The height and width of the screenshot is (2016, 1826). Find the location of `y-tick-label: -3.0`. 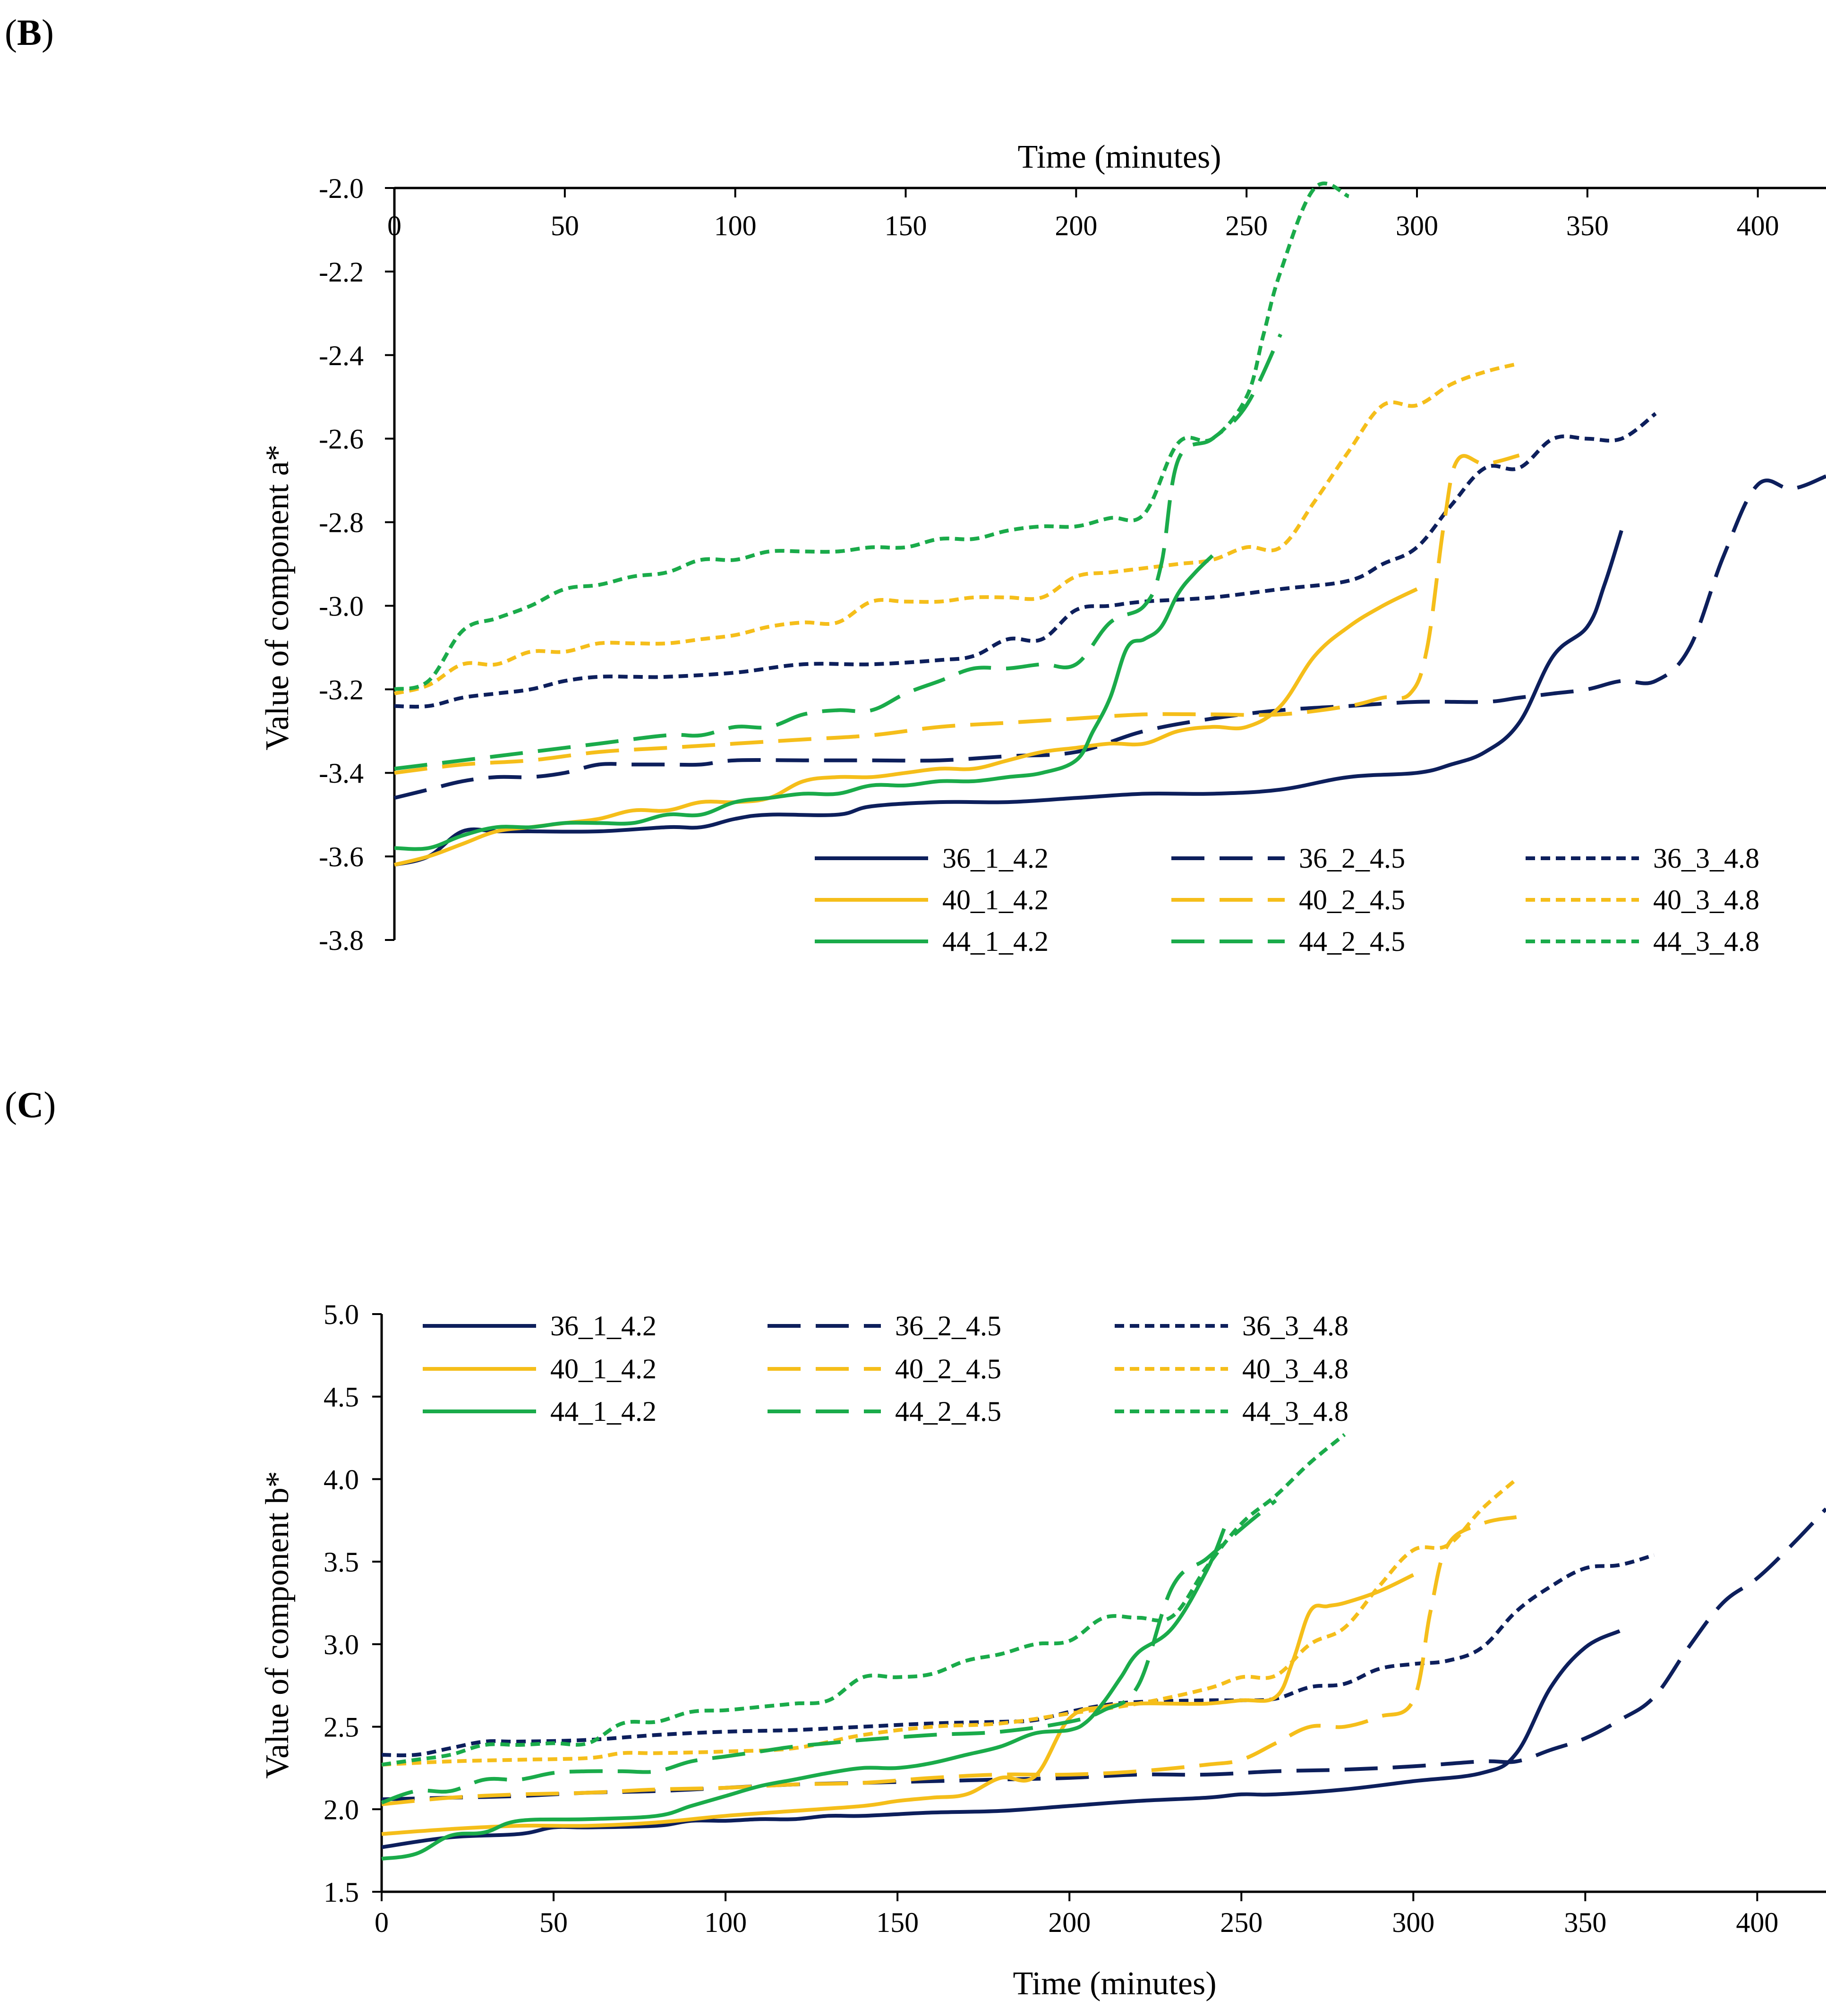

y-tick-label: -3.0 is located at coordinates (341, 606).